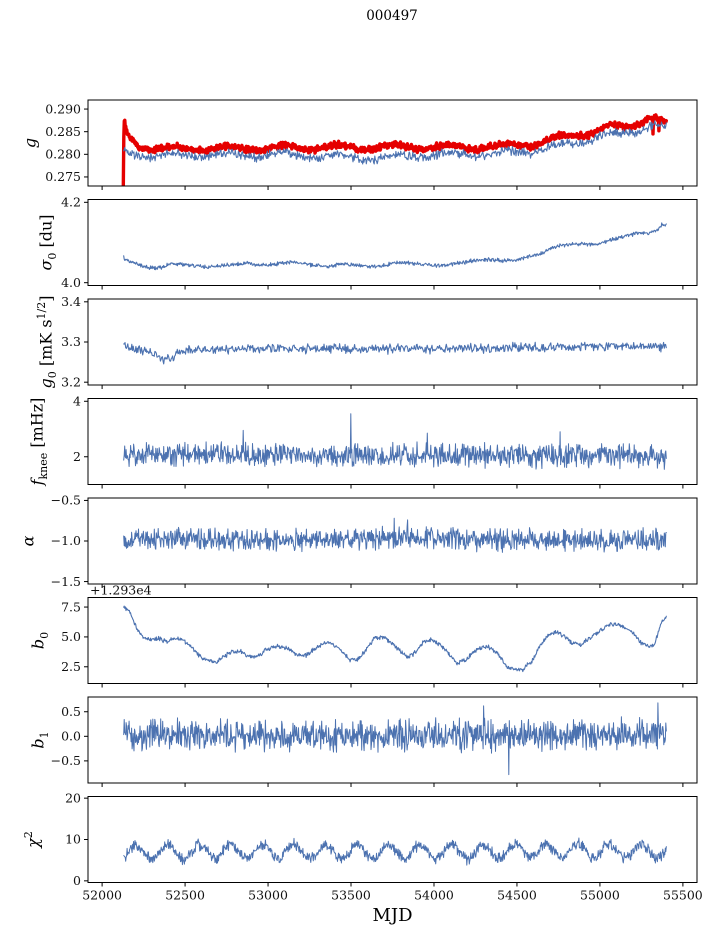 The image size is (720, 944). Describe the element at coordinates (517, 895) in the screenshot. I see `x-tick-label: 54500` at that location.